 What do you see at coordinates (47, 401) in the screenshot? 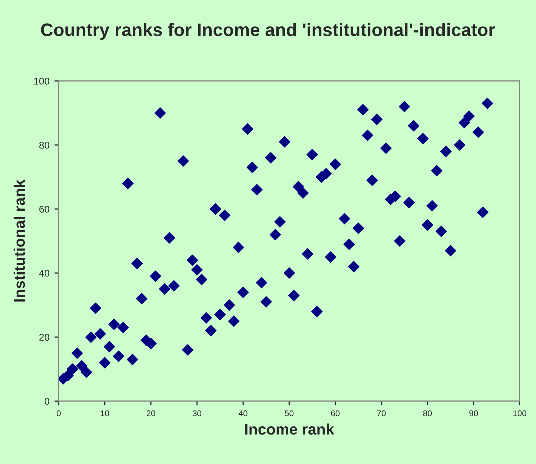
I see `y-tick-label: 0` at bounding box center [47, 401].